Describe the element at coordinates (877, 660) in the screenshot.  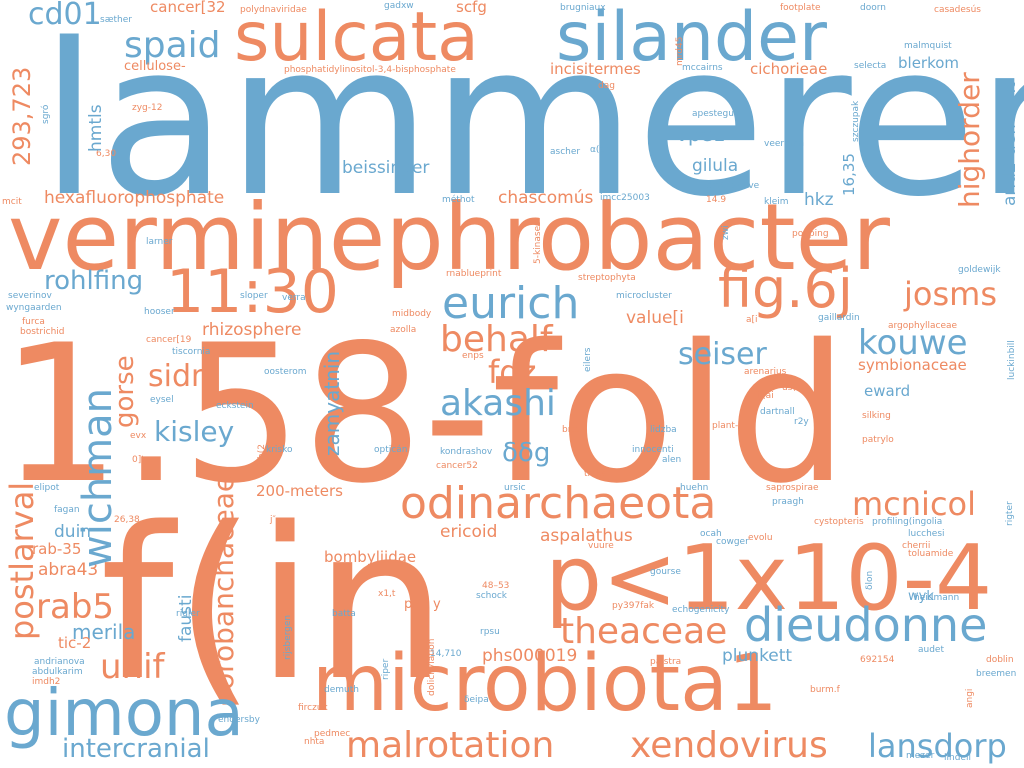
I see `cloud-word: 692154` at that location.